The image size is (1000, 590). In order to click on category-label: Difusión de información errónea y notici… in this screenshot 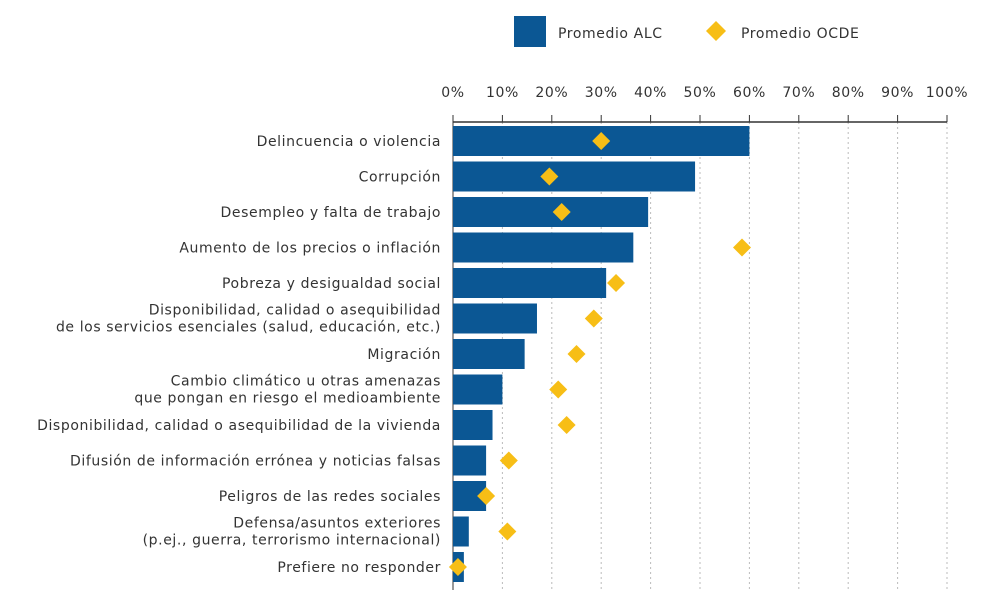, I will do `click(255, 462)`.